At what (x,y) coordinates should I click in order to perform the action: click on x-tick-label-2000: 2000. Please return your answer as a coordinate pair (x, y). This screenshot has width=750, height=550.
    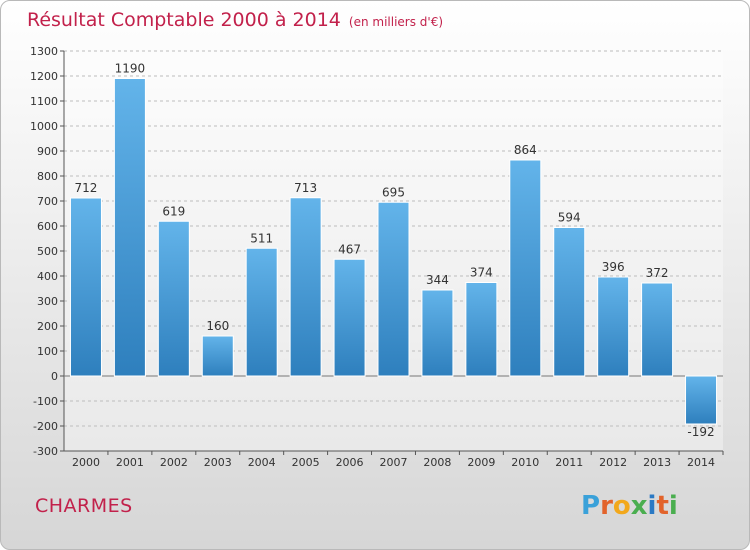
    Looking at the image, I should click on (86, 462).